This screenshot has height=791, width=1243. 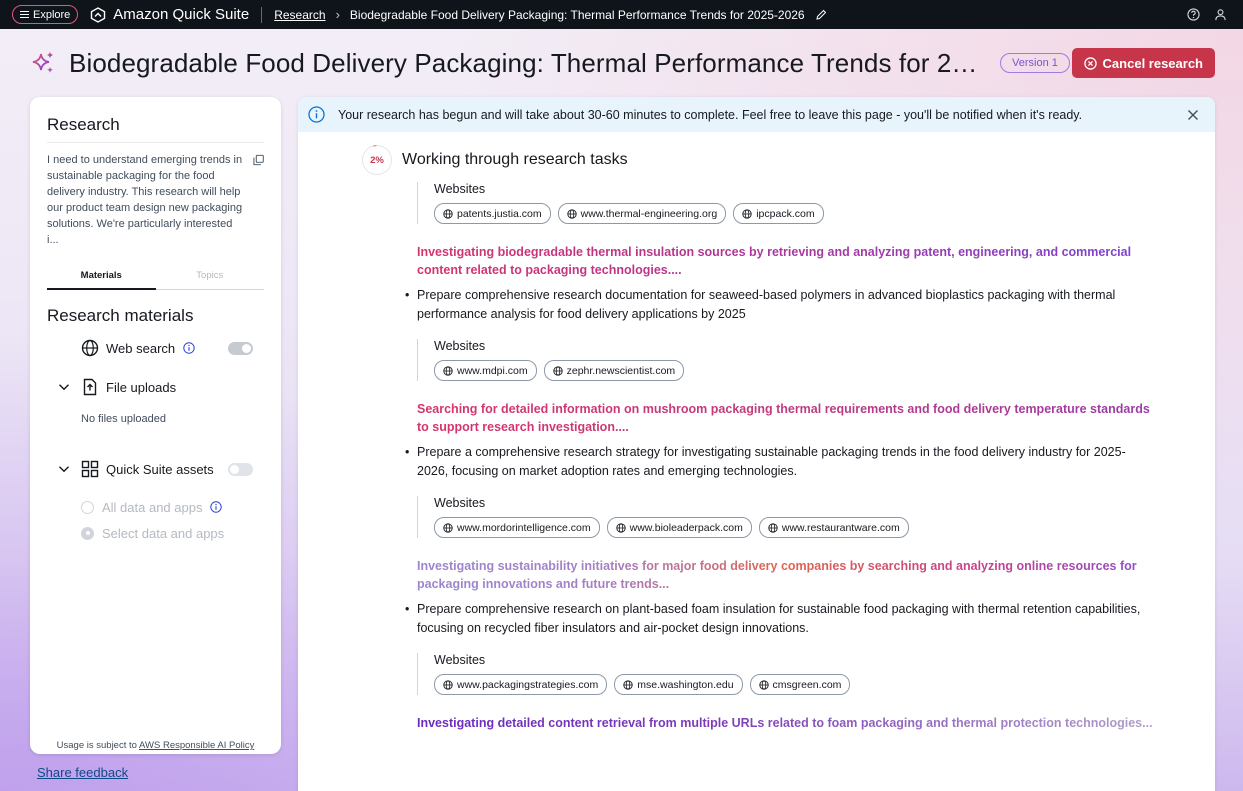 I want to click on website-chip: www.thermal-engineering.org, so click(x=642, y=213).